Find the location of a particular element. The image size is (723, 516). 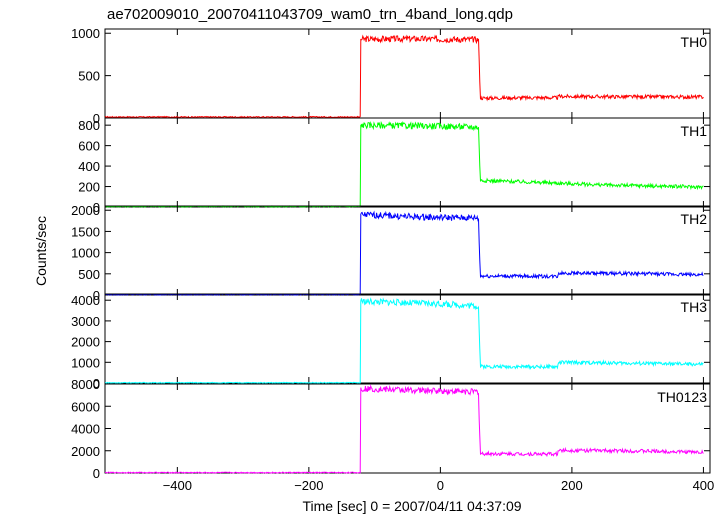

x-tick-label: −200 is located at coordinates (308, 485).